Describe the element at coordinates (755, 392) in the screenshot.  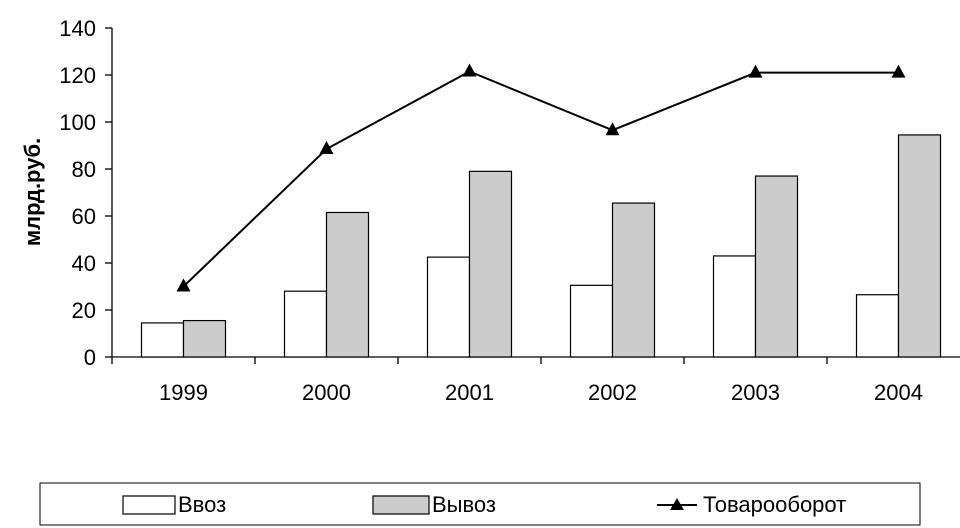
I see `x-tick-label: 2003` at that location.